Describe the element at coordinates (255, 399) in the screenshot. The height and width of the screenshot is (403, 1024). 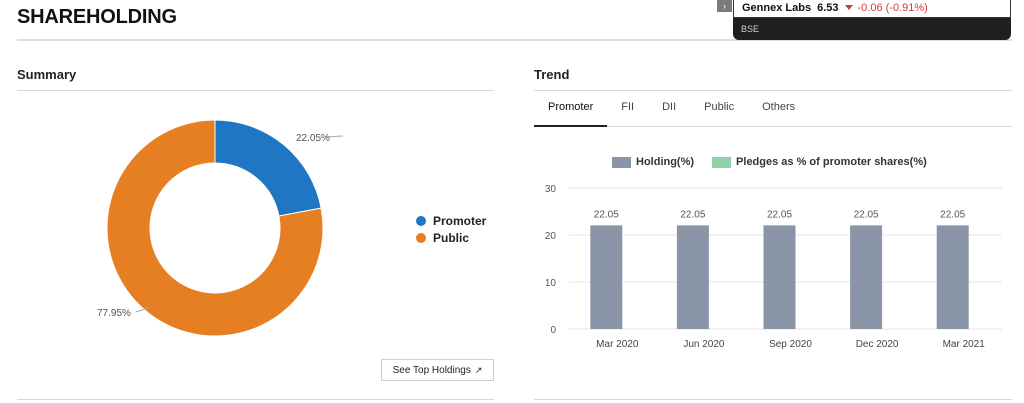
I see `summary-bottom-divider` at that location.